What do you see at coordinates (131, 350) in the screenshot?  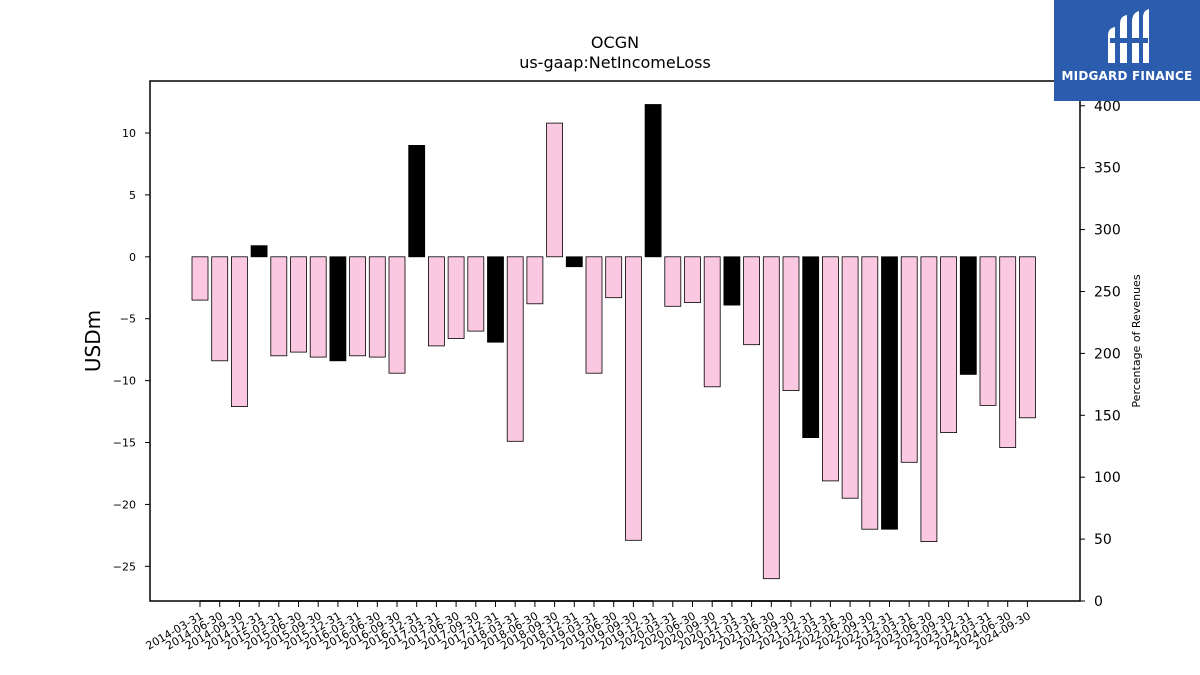 I see `y-axis-ticks: 10 5 0 −5 −10 −15 −20 −25` at bounding box center [131, 350].